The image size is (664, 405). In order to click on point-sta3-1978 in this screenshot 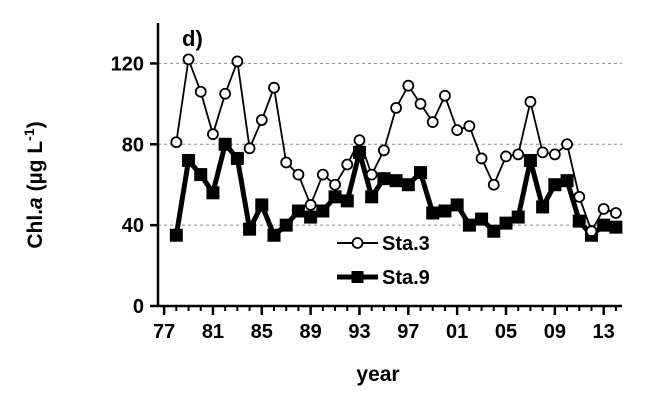, I will do `click(176, 142)`.